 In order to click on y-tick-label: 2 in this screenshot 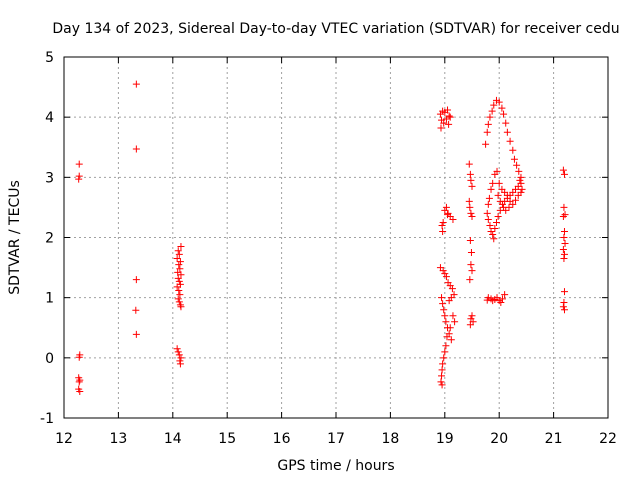, I will do `click(49, 239)`.